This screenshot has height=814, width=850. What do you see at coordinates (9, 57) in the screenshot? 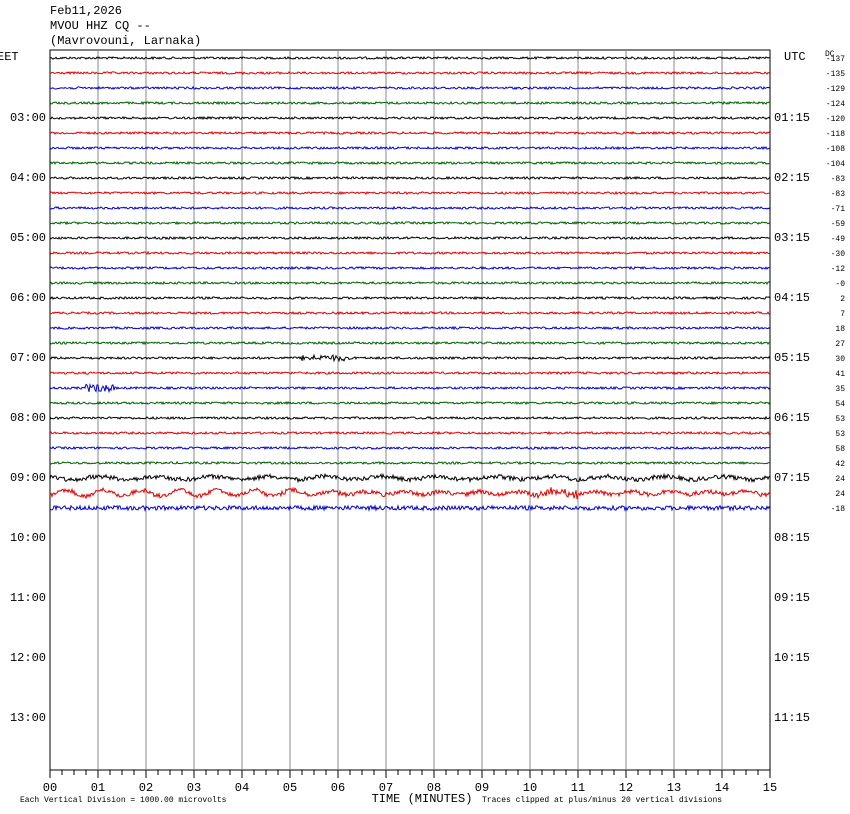
I see `left-axis-title: EET` at bounding box center [9, 57].